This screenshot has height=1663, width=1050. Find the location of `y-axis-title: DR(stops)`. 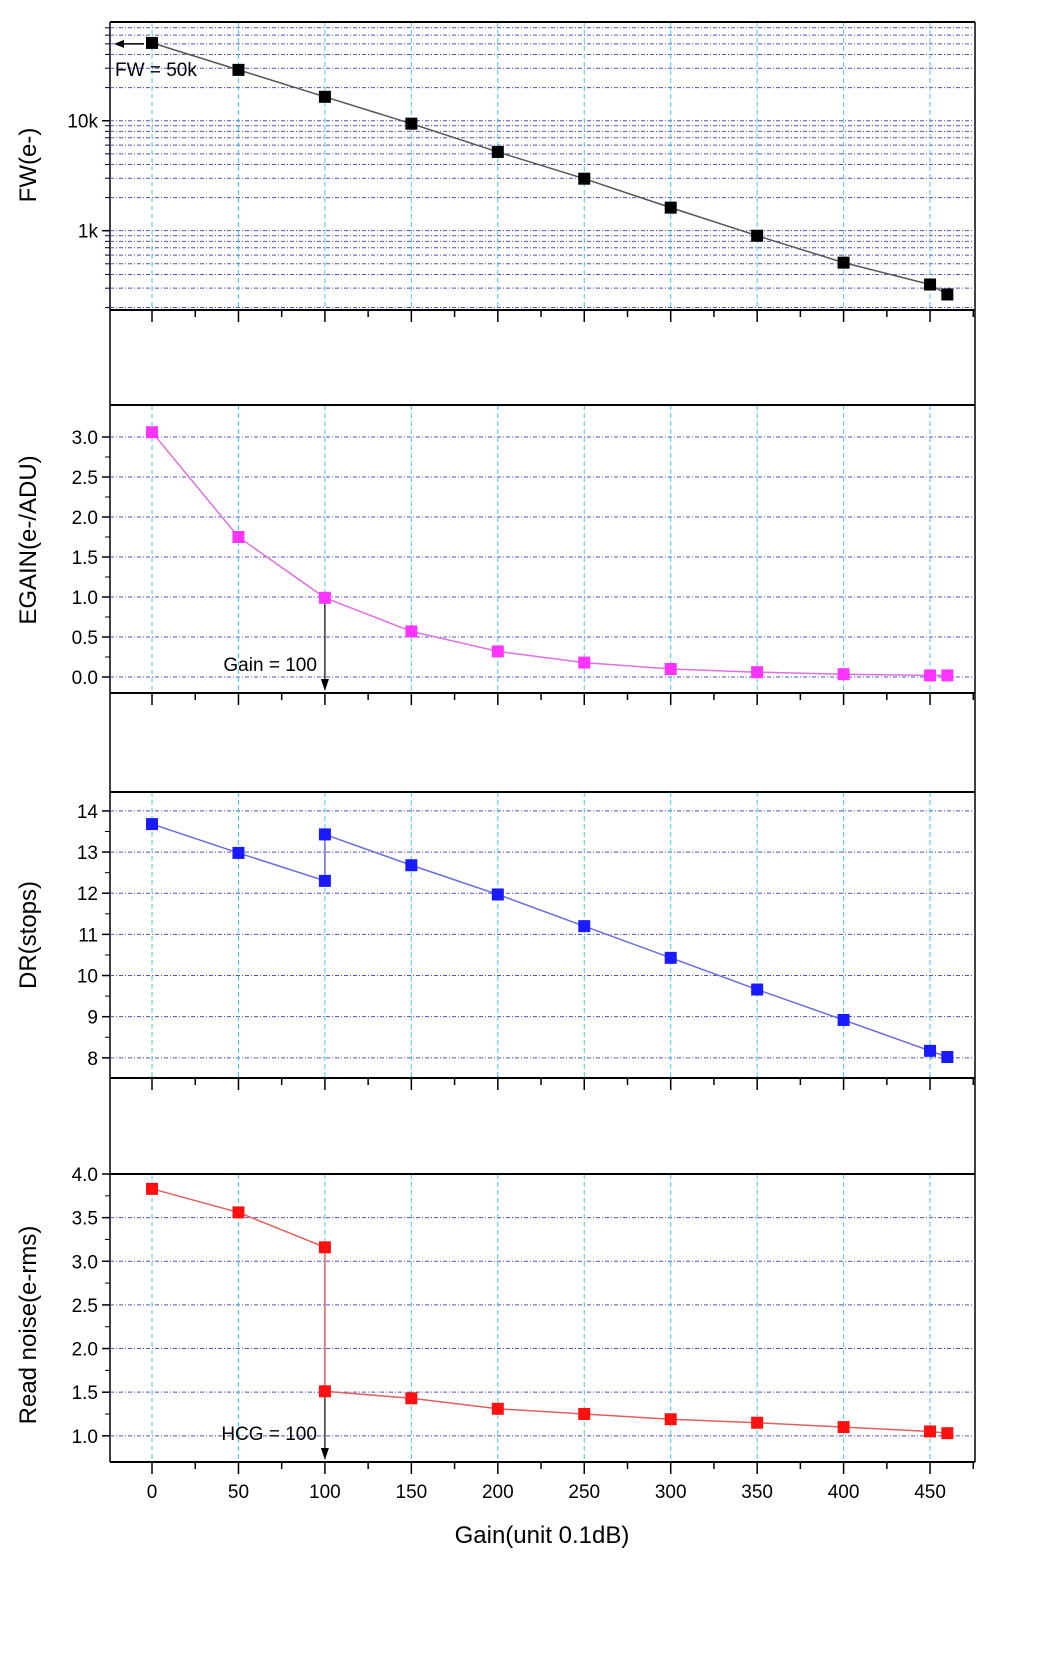

y-axis-title: DR(stops) is located at coordinates (28, 935).